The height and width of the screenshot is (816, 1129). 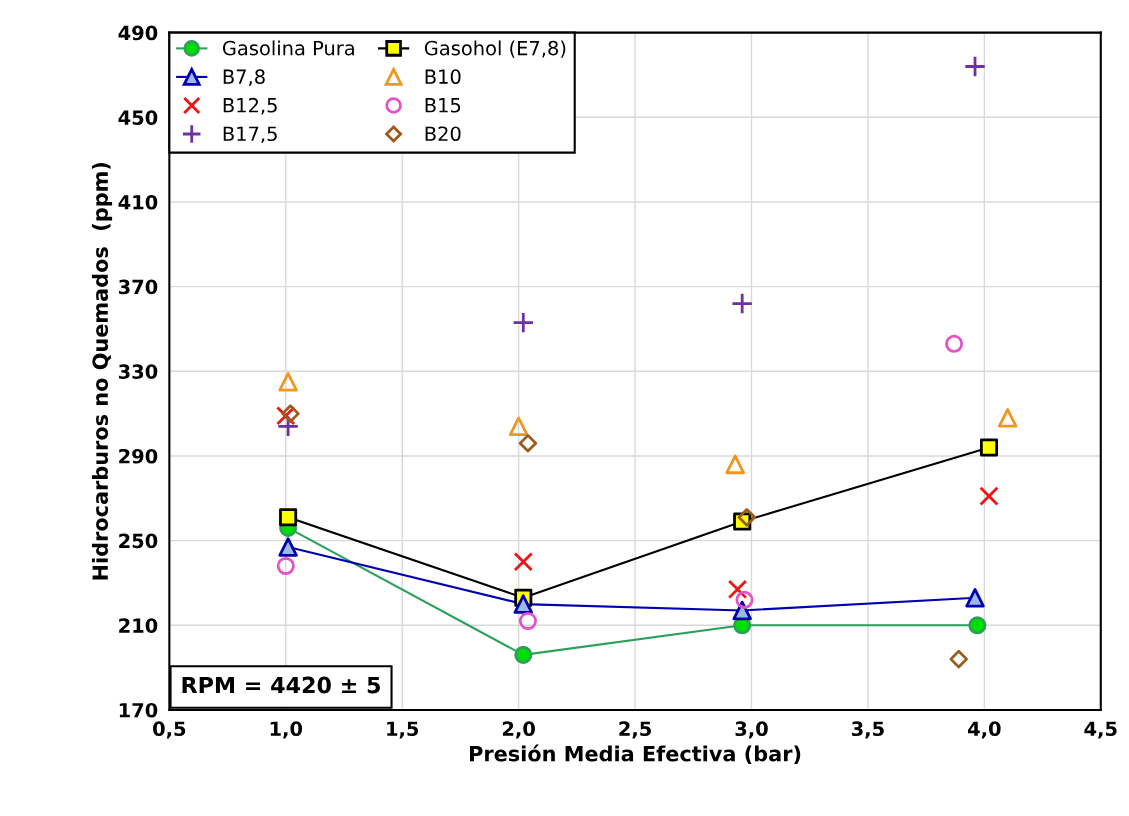 What do you see at coordinates (1100, 730) in the screenshot?
I see `x-tick-label: 4,5` at bounding box center [1100, 730].